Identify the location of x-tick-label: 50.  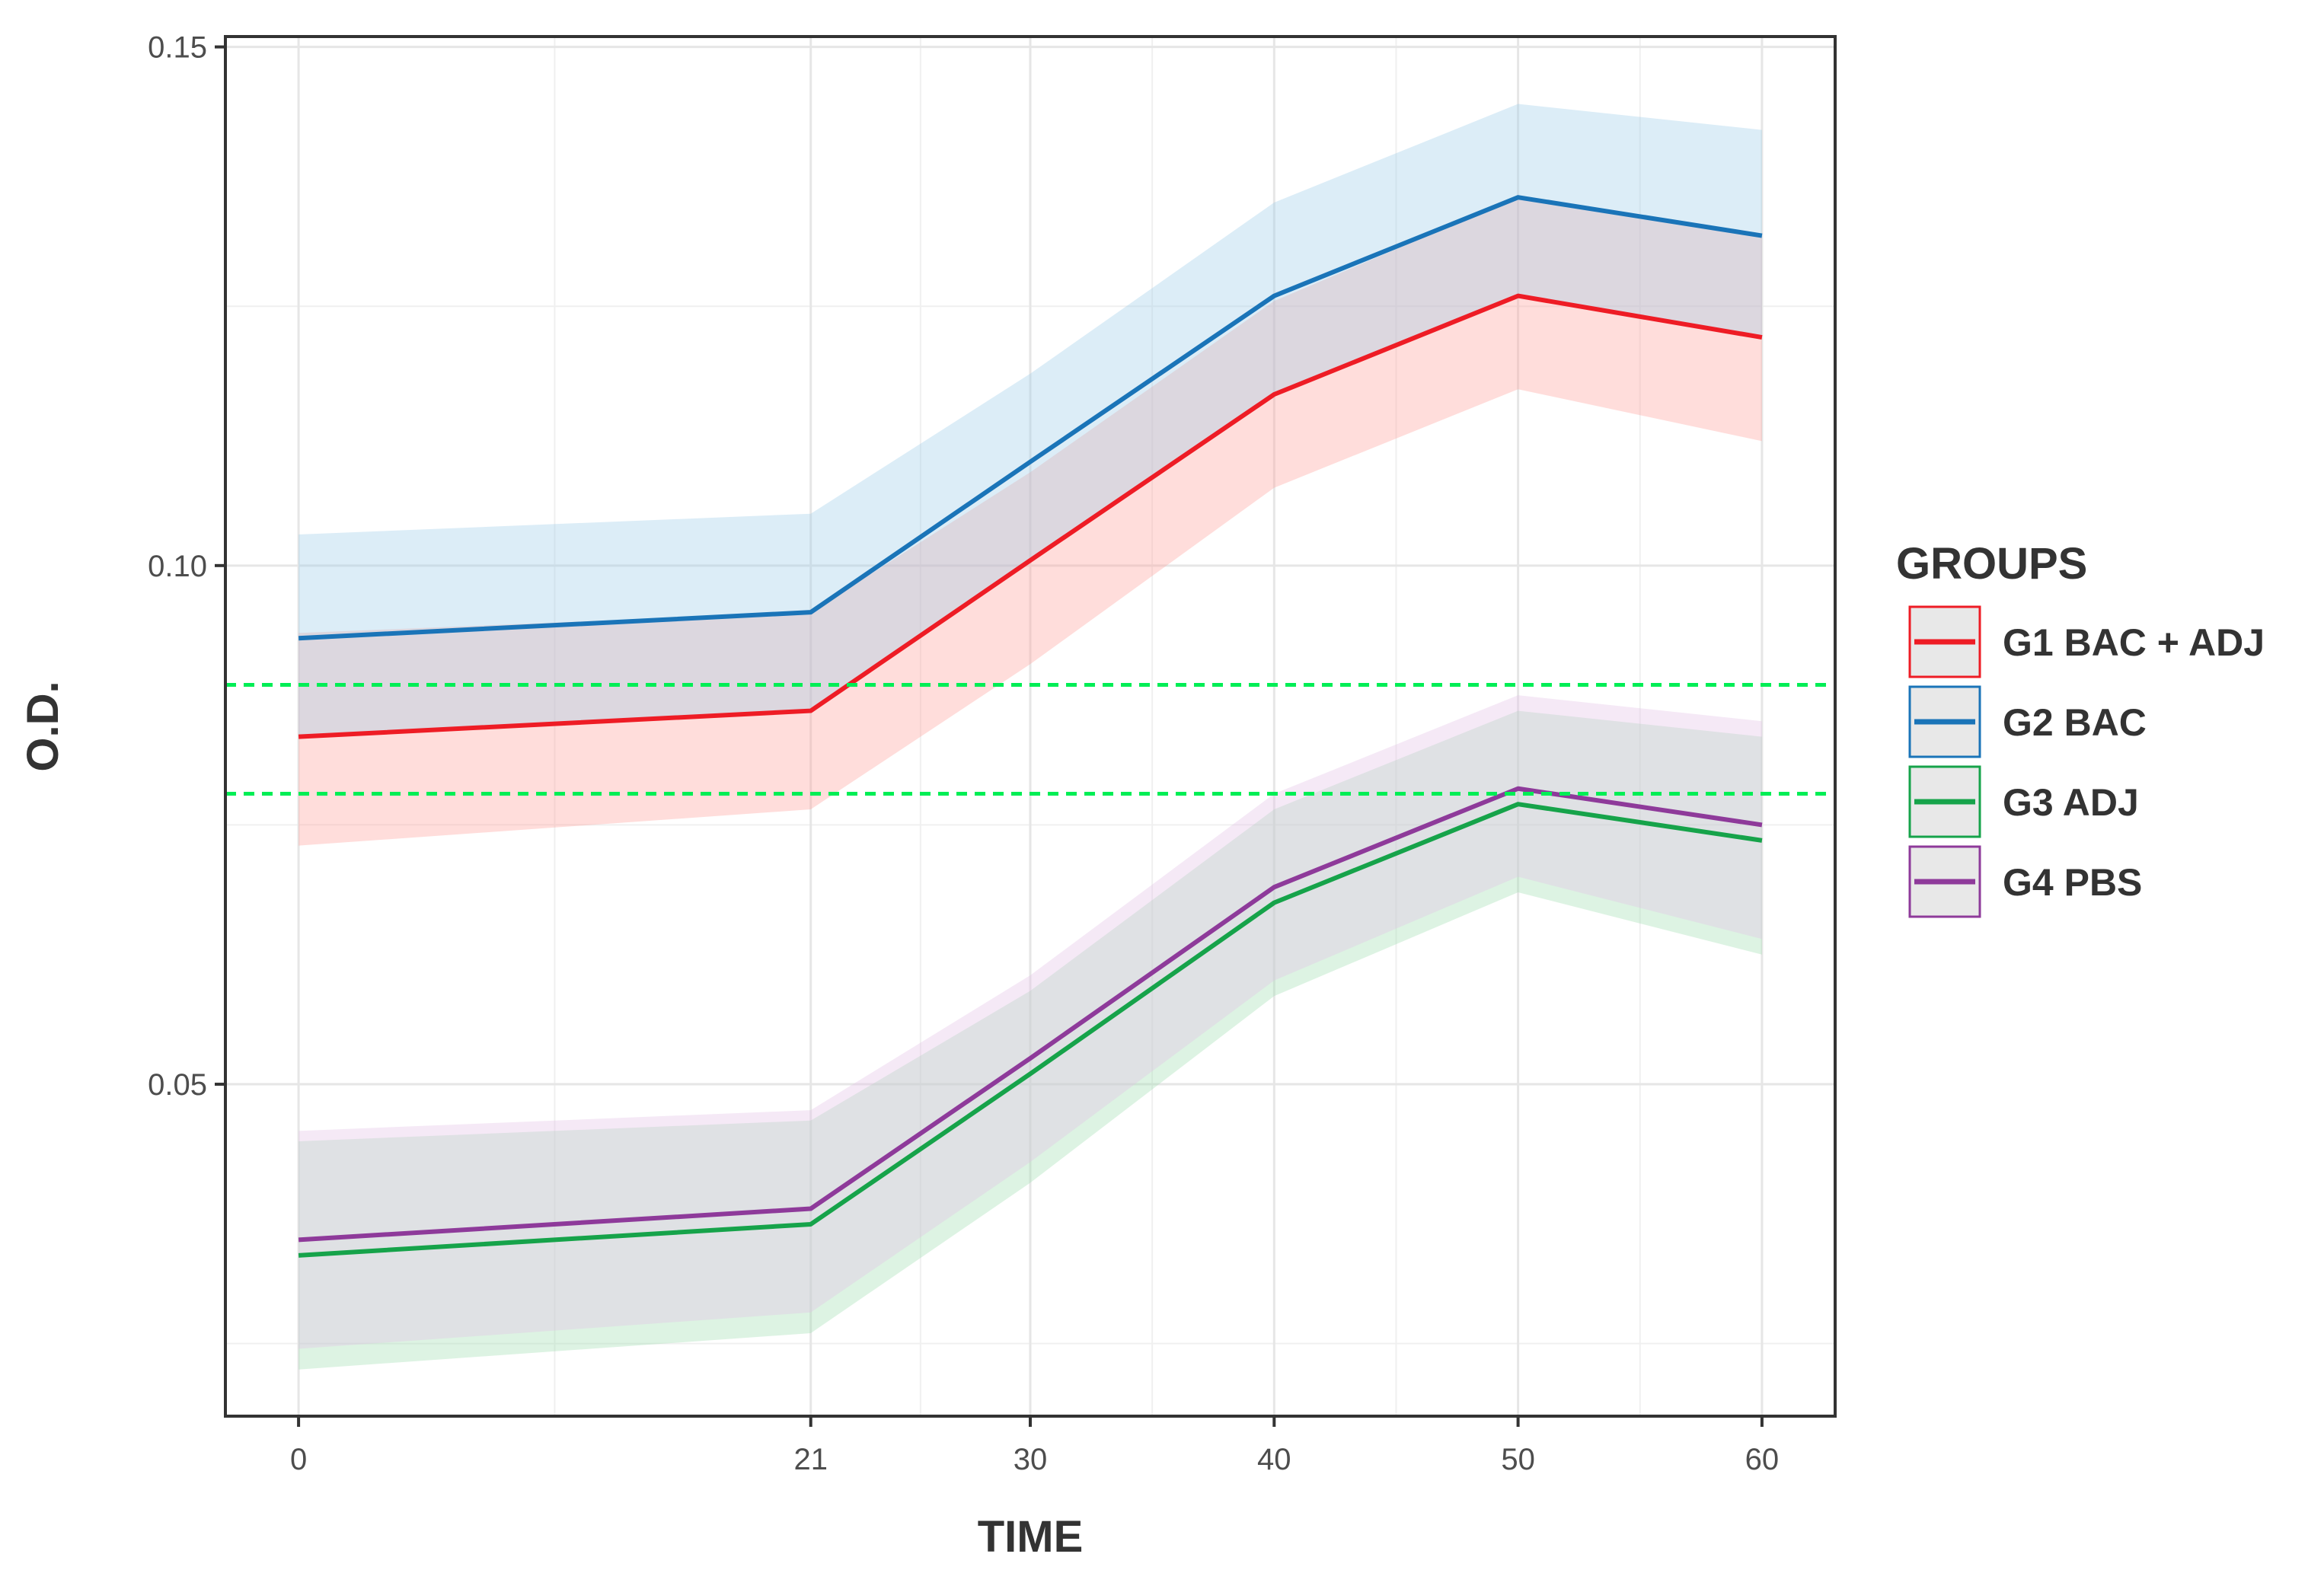
(1518, 1460).